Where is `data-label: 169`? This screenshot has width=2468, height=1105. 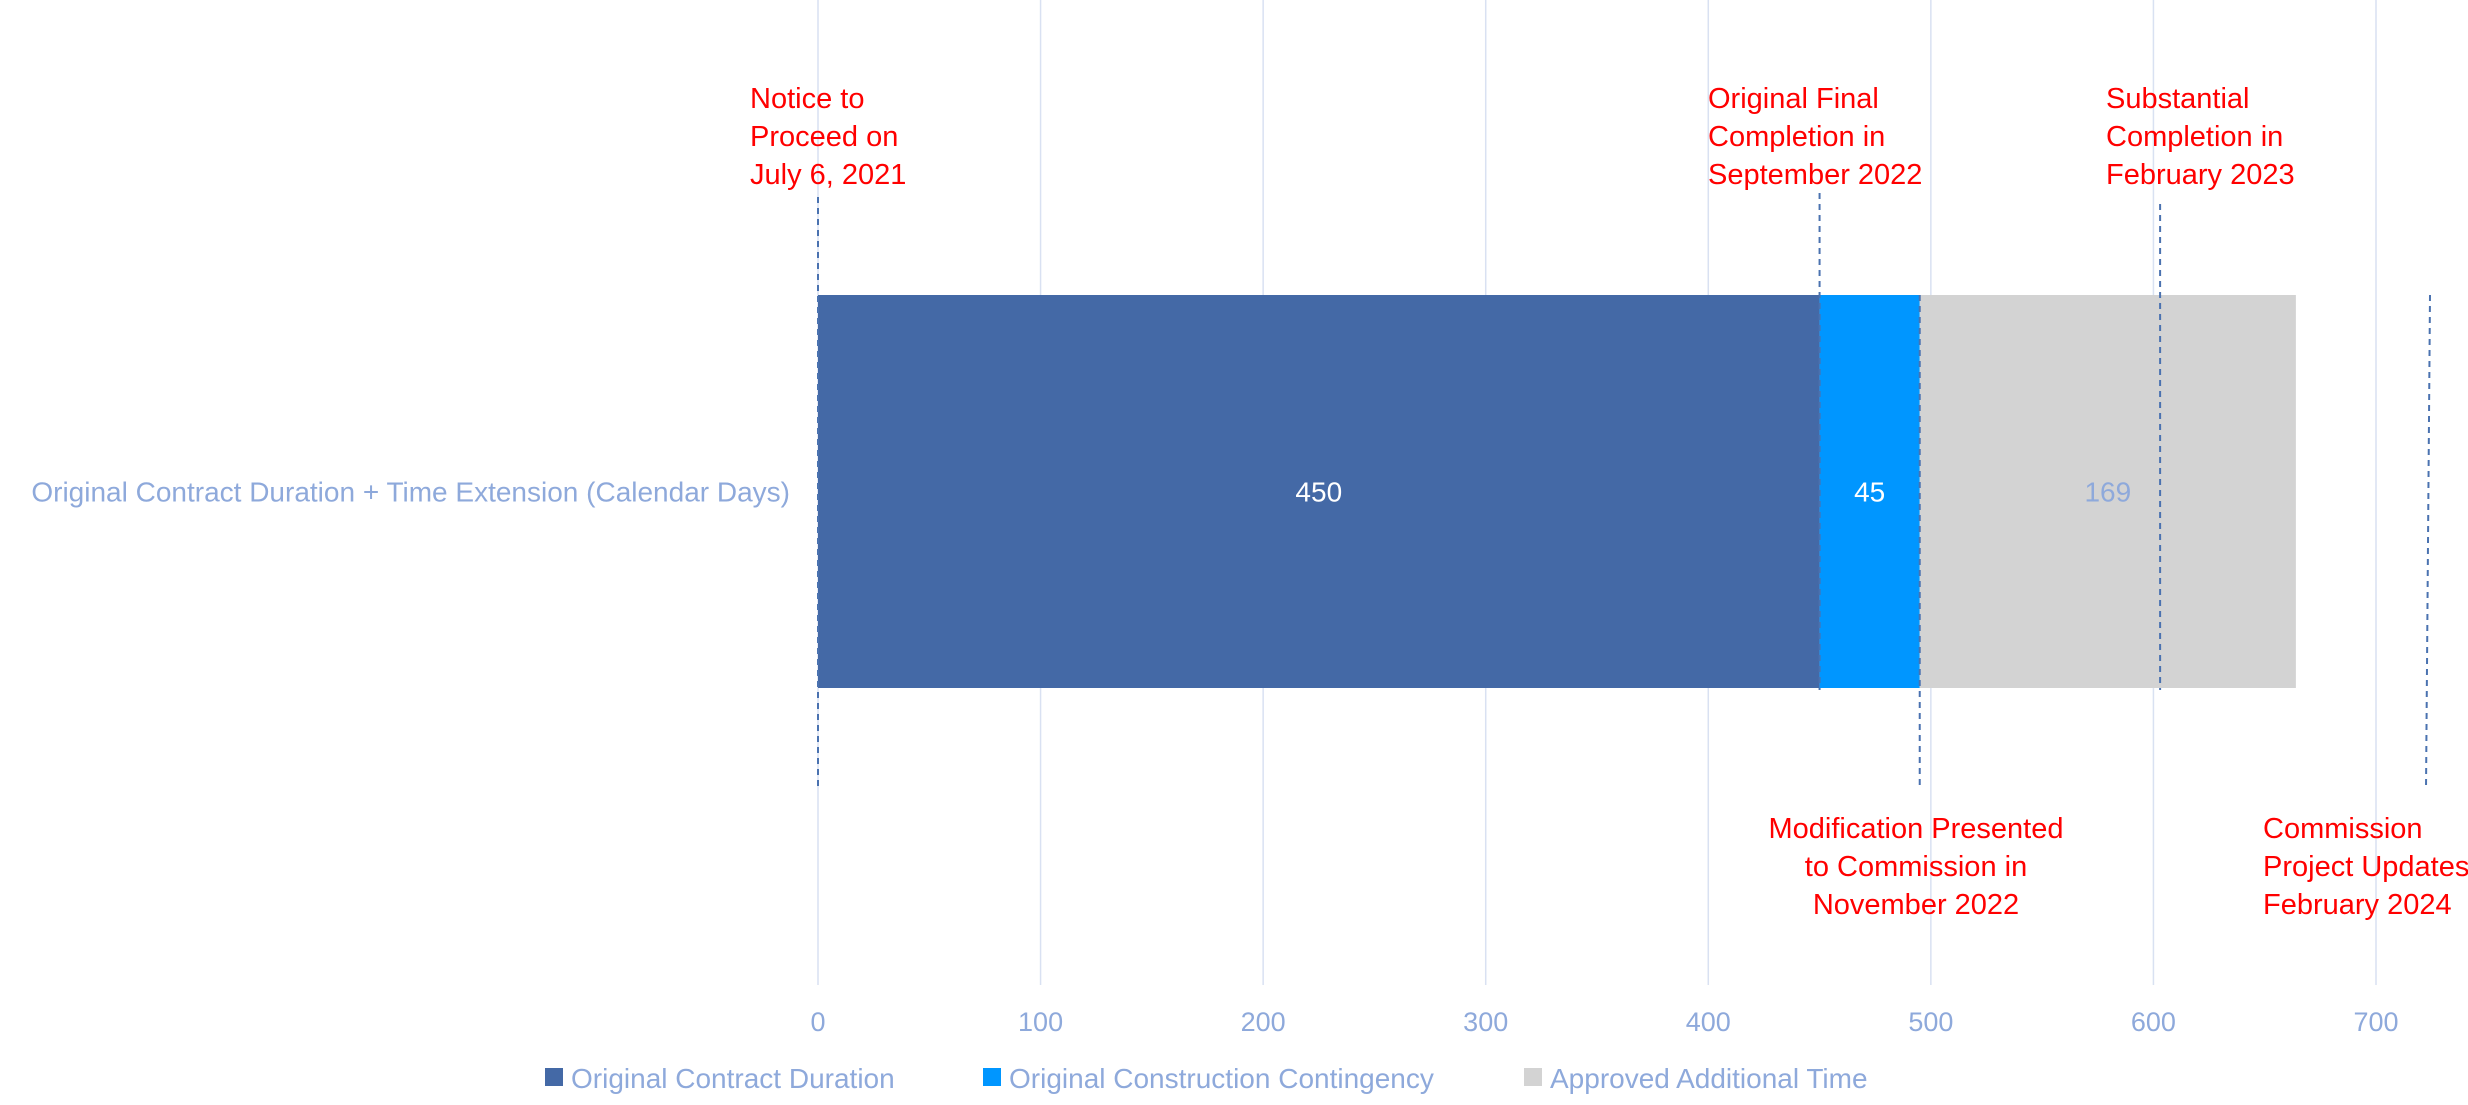 data-label: 169 is located at coordinates (2107, 492).